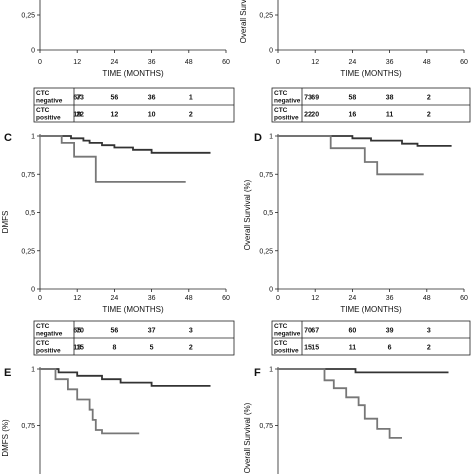 The image size is (474, 474). Describe the element at coordinates (257, 373) in the screenshot. I see `panel-letter: F` at that location.